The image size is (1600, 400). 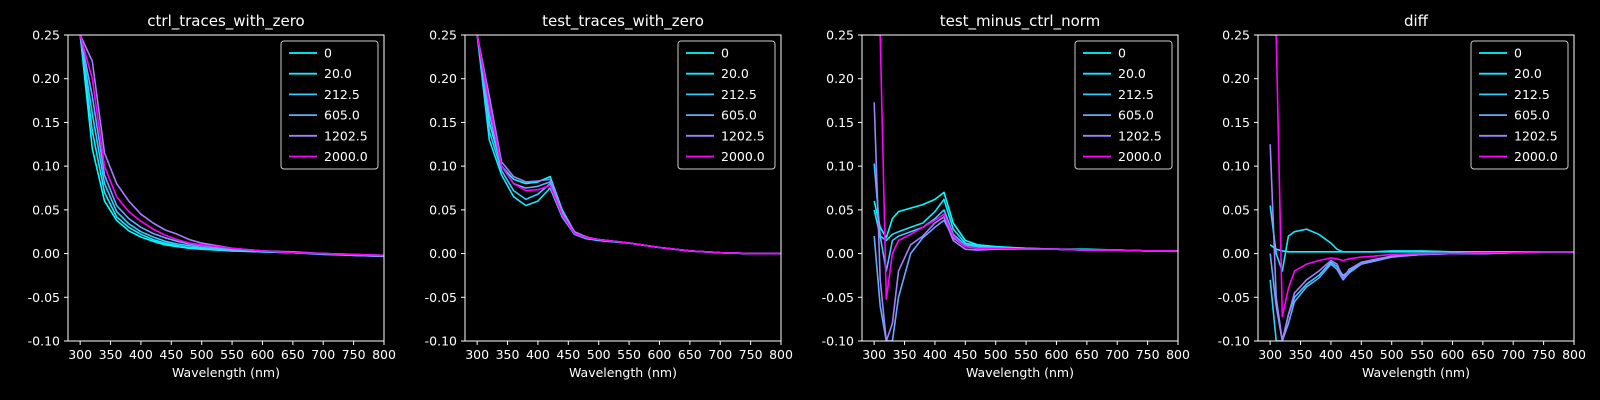 What do you see at coordinates (1020, 21) in the screenshot?
I see `chart-title: test_minus_ctrl_norm` at bounding box center [1020, 21].